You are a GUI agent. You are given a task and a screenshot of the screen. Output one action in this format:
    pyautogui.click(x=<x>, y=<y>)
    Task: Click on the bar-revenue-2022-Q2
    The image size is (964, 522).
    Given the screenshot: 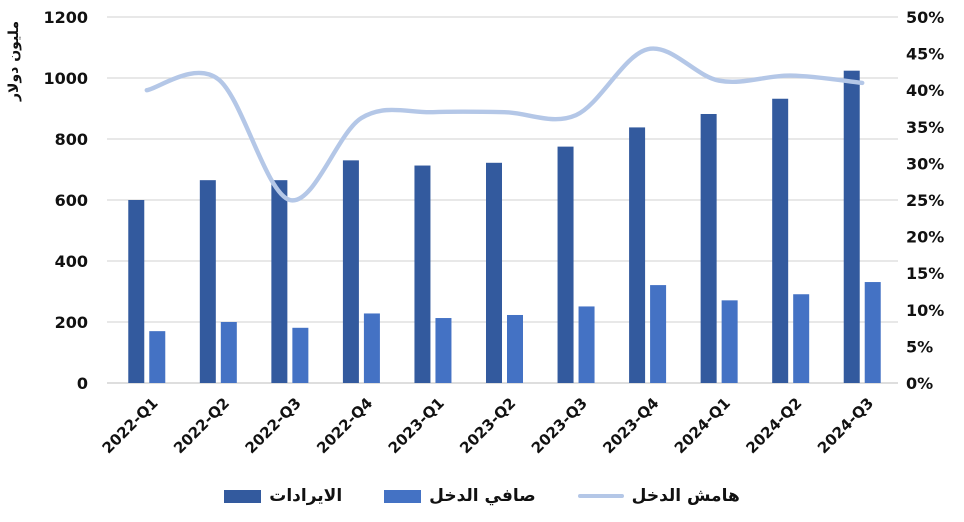 What is the action you would take?
    pyautogui.click(x=207, y=281)
    